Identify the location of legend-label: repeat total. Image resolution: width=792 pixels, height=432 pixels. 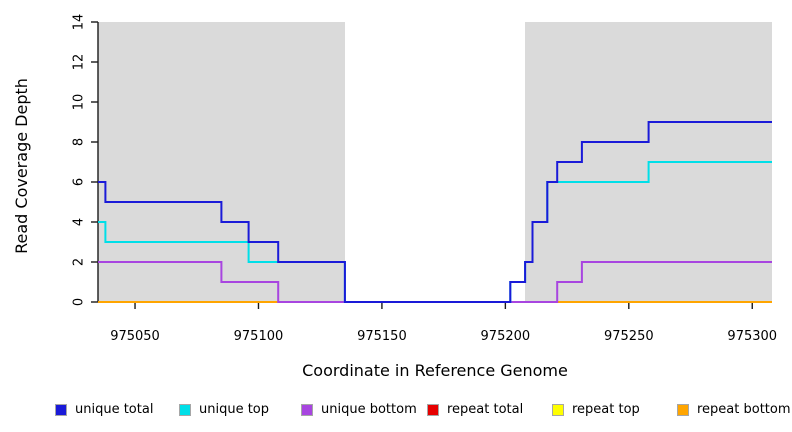
(485, 409).